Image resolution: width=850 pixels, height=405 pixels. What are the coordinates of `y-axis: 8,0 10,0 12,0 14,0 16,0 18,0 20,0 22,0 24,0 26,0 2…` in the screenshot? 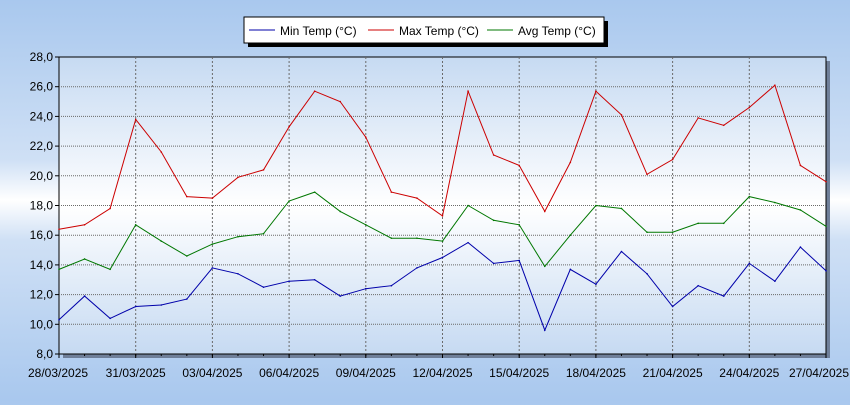 It's located at (44, 205).